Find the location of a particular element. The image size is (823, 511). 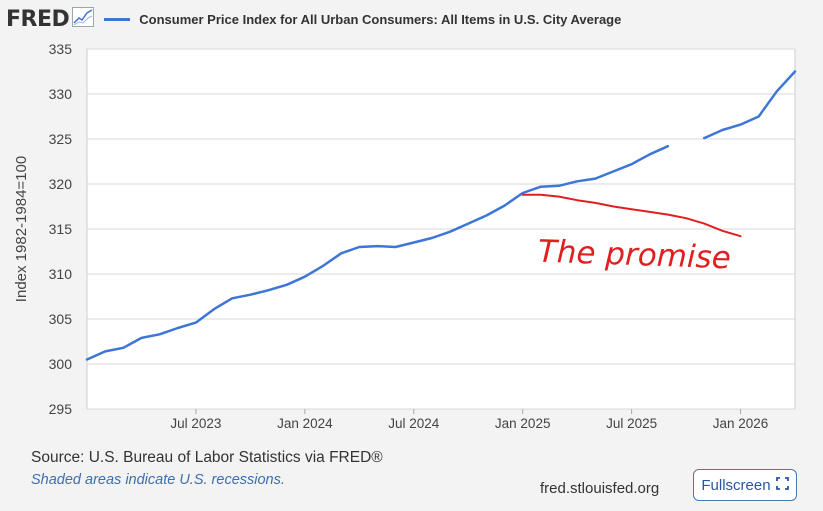

y-tick-label: 335 is located at coordinates (61, 49).